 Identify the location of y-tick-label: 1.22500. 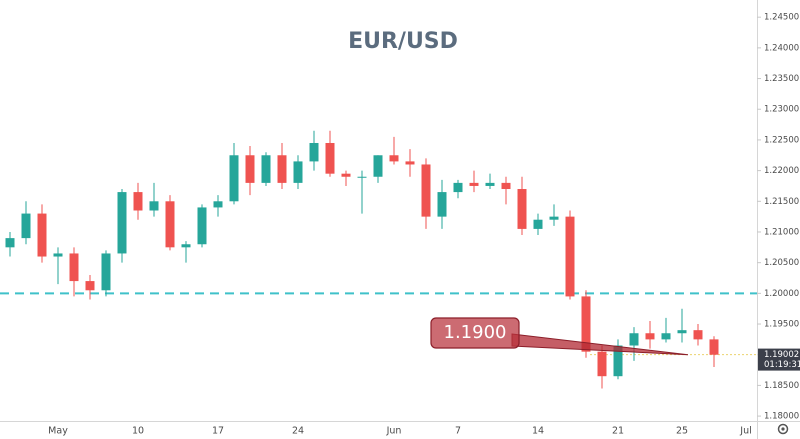
(781, 140).